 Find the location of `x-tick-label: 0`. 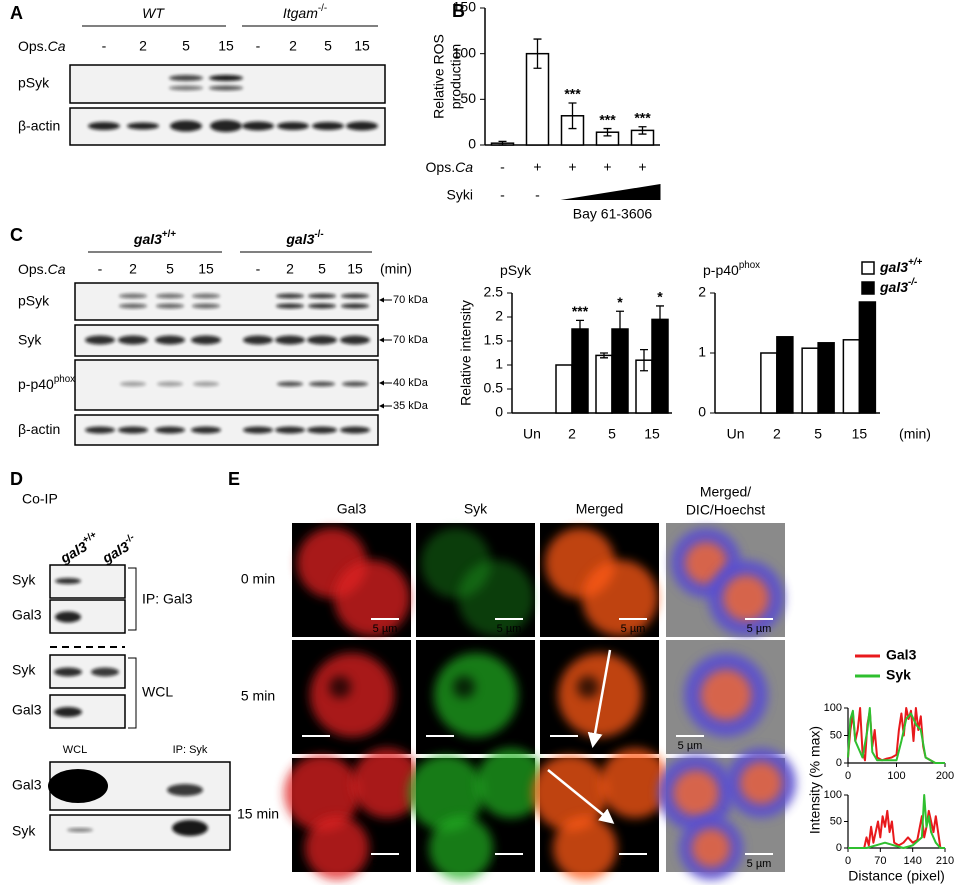

x-tick-label: 0 is located at coordinates (848, 861).